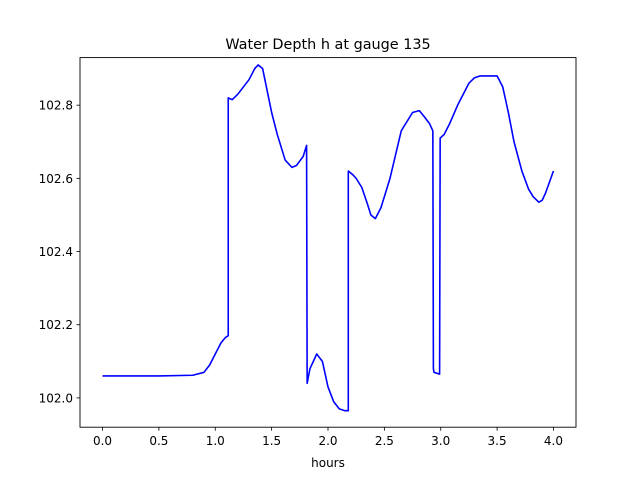  What do you see at coordinates (102, 441) in the screenshot?
I see `x-tick-label: 0.0` at bounding box center [102, 441].